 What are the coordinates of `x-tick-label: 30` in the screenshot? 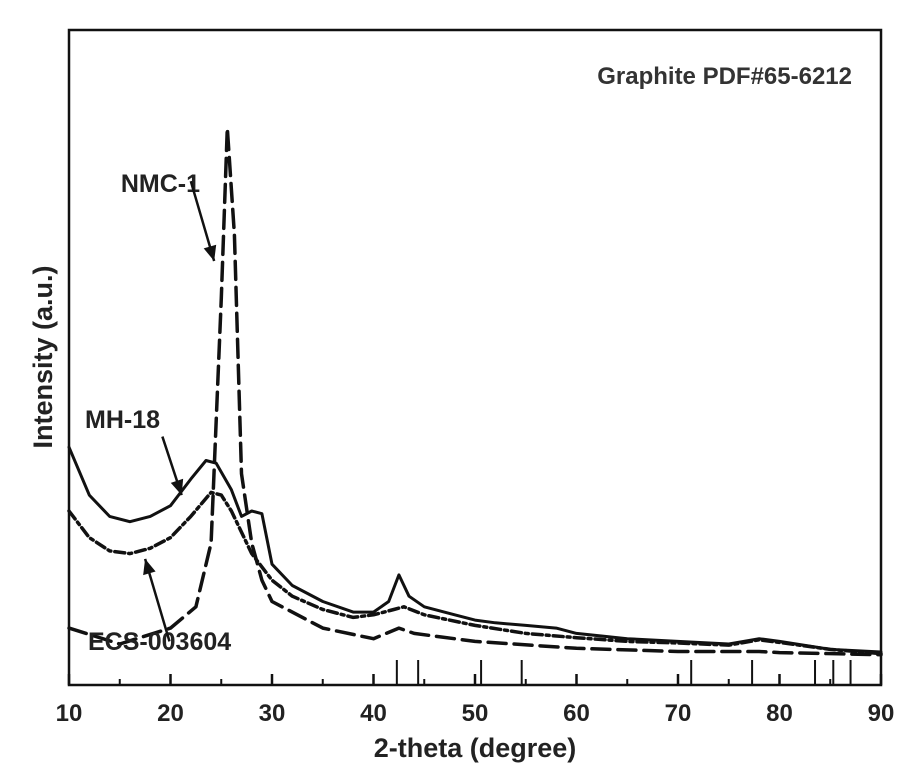 It's located at (272, 713).